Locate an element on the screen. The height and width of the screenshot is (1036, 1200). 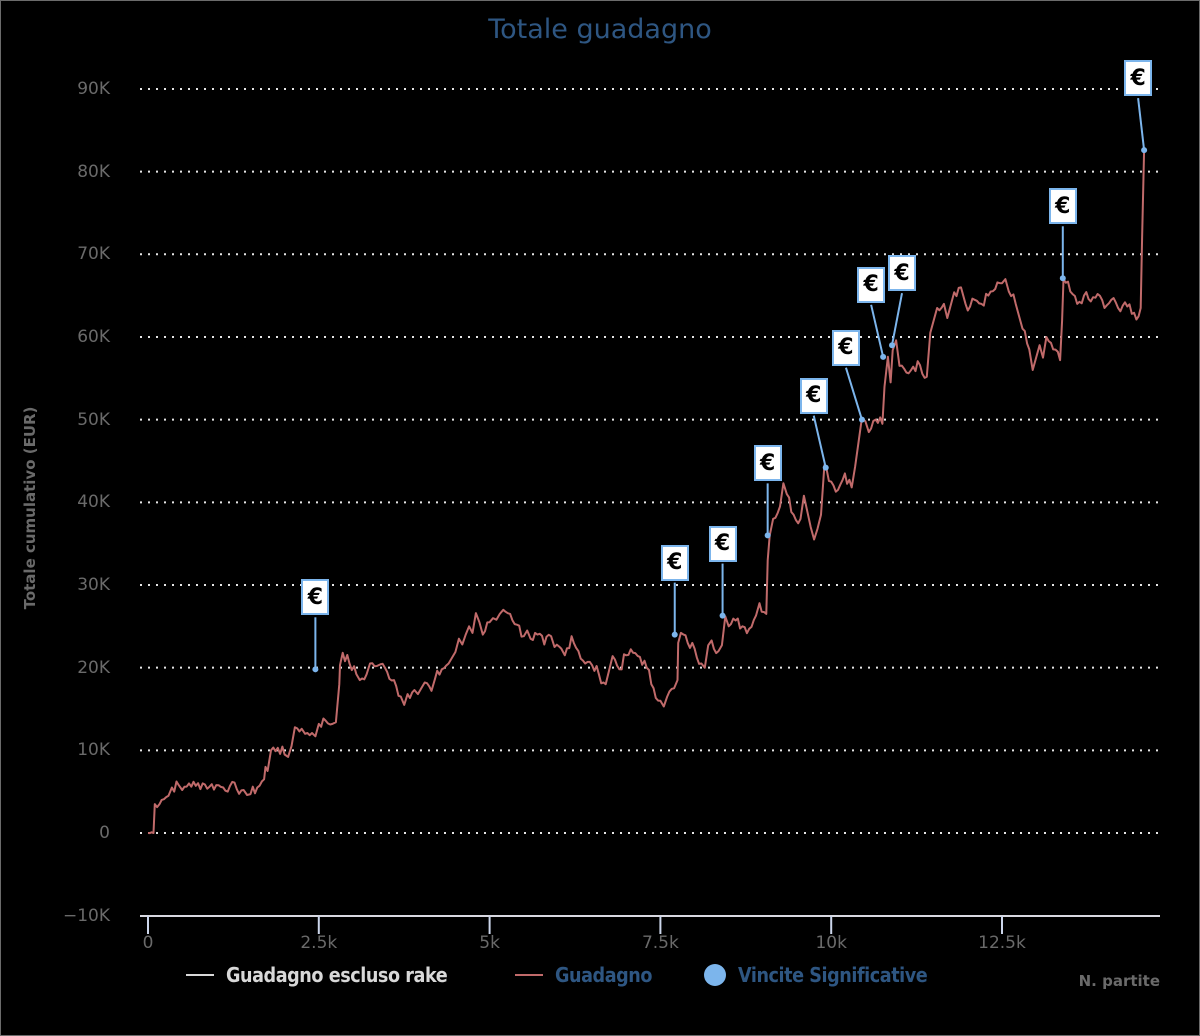
y-tick-label: 40K is located at coordinates (93, 502).